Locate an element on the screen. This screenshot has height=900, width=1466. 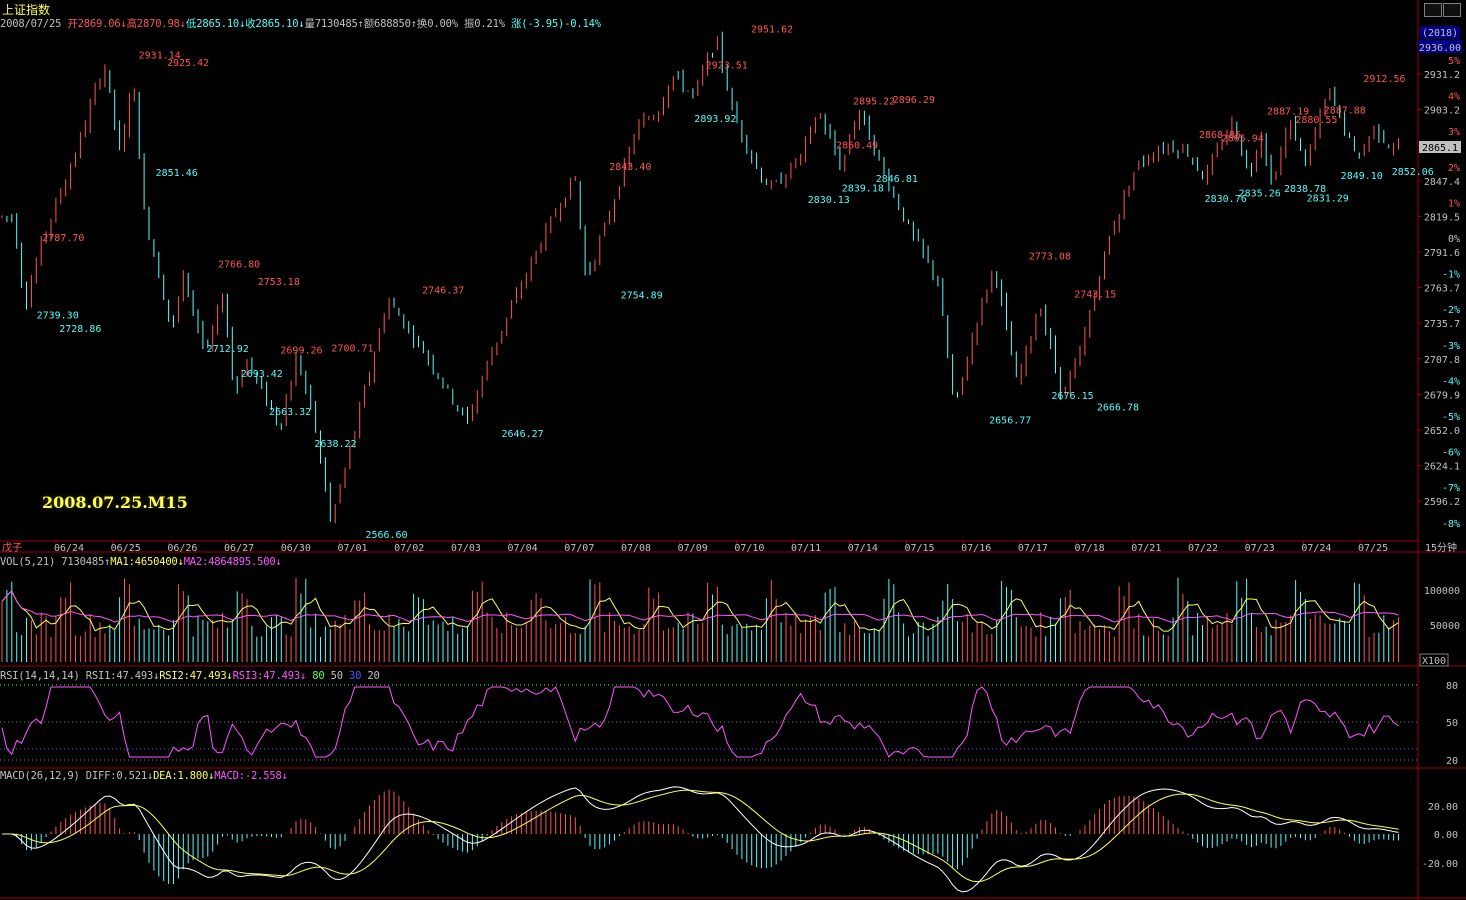
current-price-box is located at coordinates (1440, 147).